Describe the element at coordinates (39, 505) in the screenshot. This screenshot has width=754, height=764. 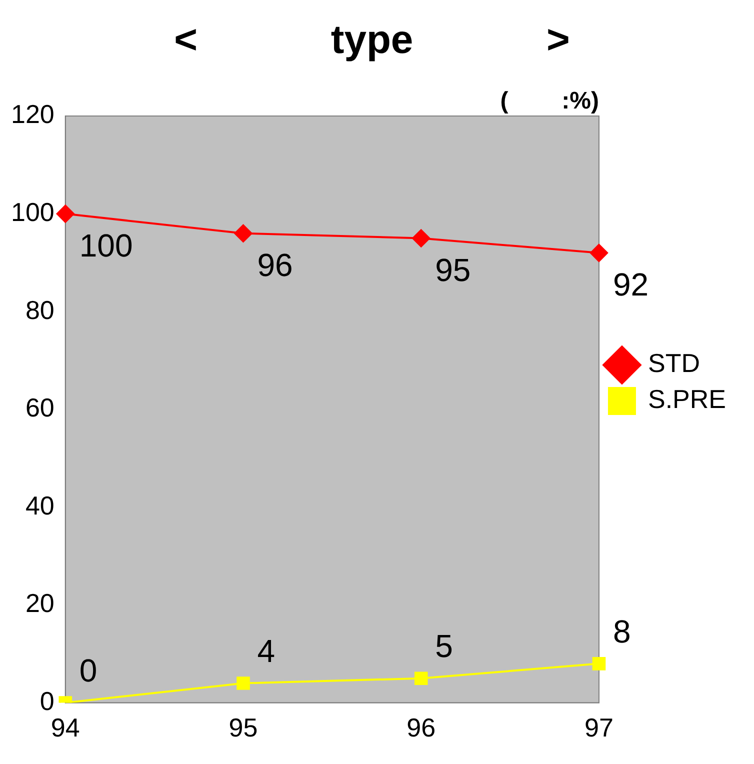
I see `y-tick-label: 40` at that location.